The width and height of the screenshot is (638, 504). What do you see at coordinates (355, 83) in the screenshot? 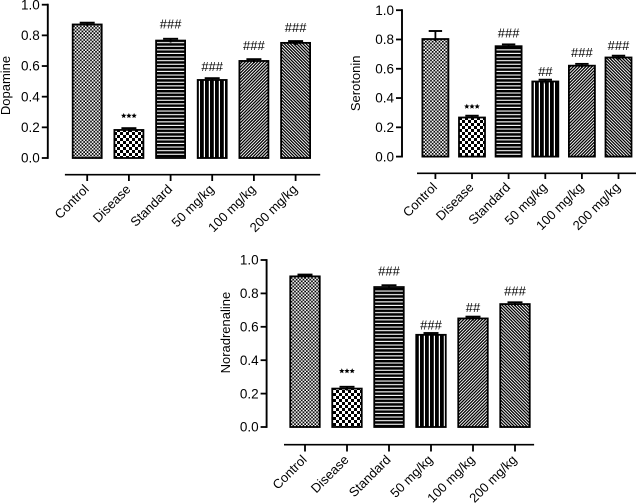
I see `svg-text: Serotonin` at bounding box center [355, 83].